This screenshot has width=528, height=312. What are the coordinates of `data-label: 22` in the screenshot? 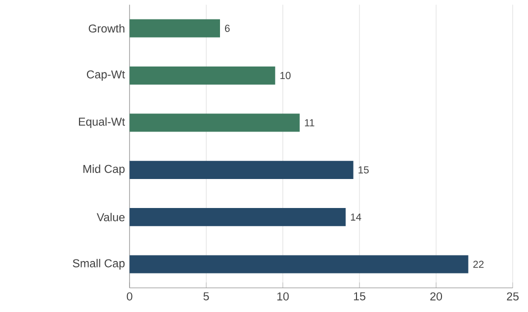 It's located at (478, 264).